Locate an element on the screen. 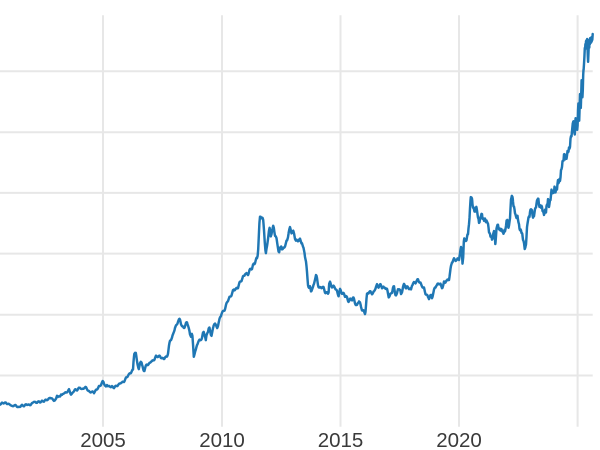 This screenshot has width=600, height=450. svg-text: 2020 is located at coordinates (459, 439).